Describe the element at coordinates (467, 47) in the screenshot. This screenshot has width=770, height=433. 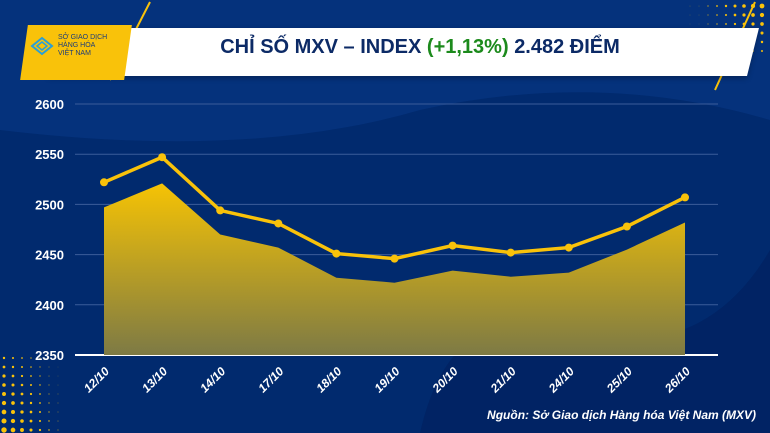
I see `title-change: (+1,13%)` at that location.